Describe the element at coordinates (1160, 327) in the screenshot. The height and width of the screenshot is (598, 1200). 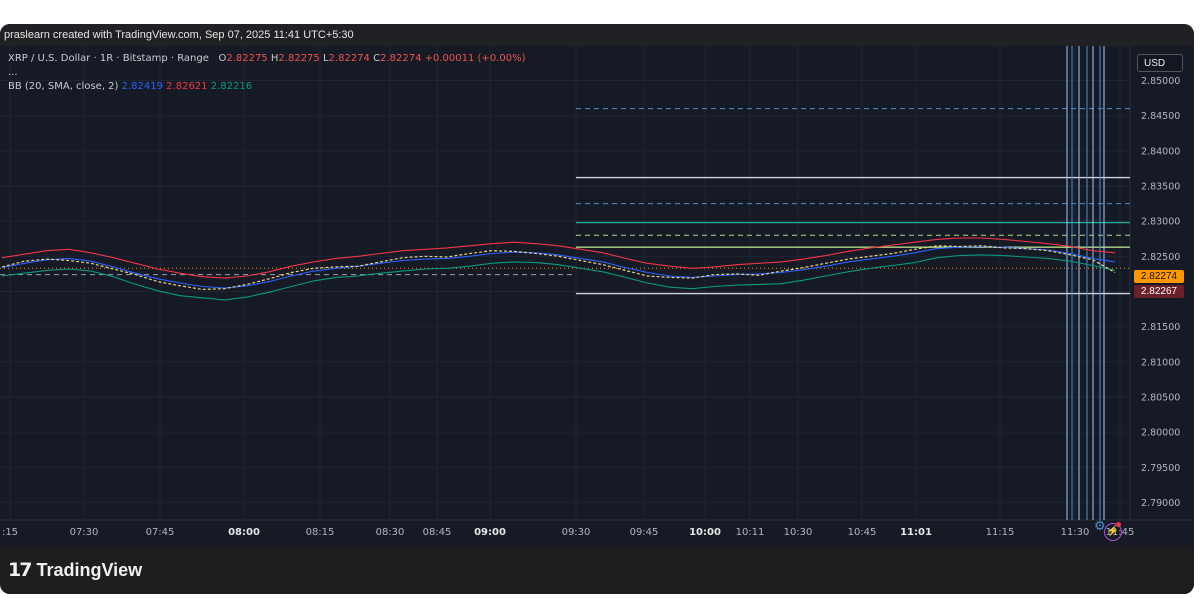
I see `y-tick-label: 2.81500` at that location.